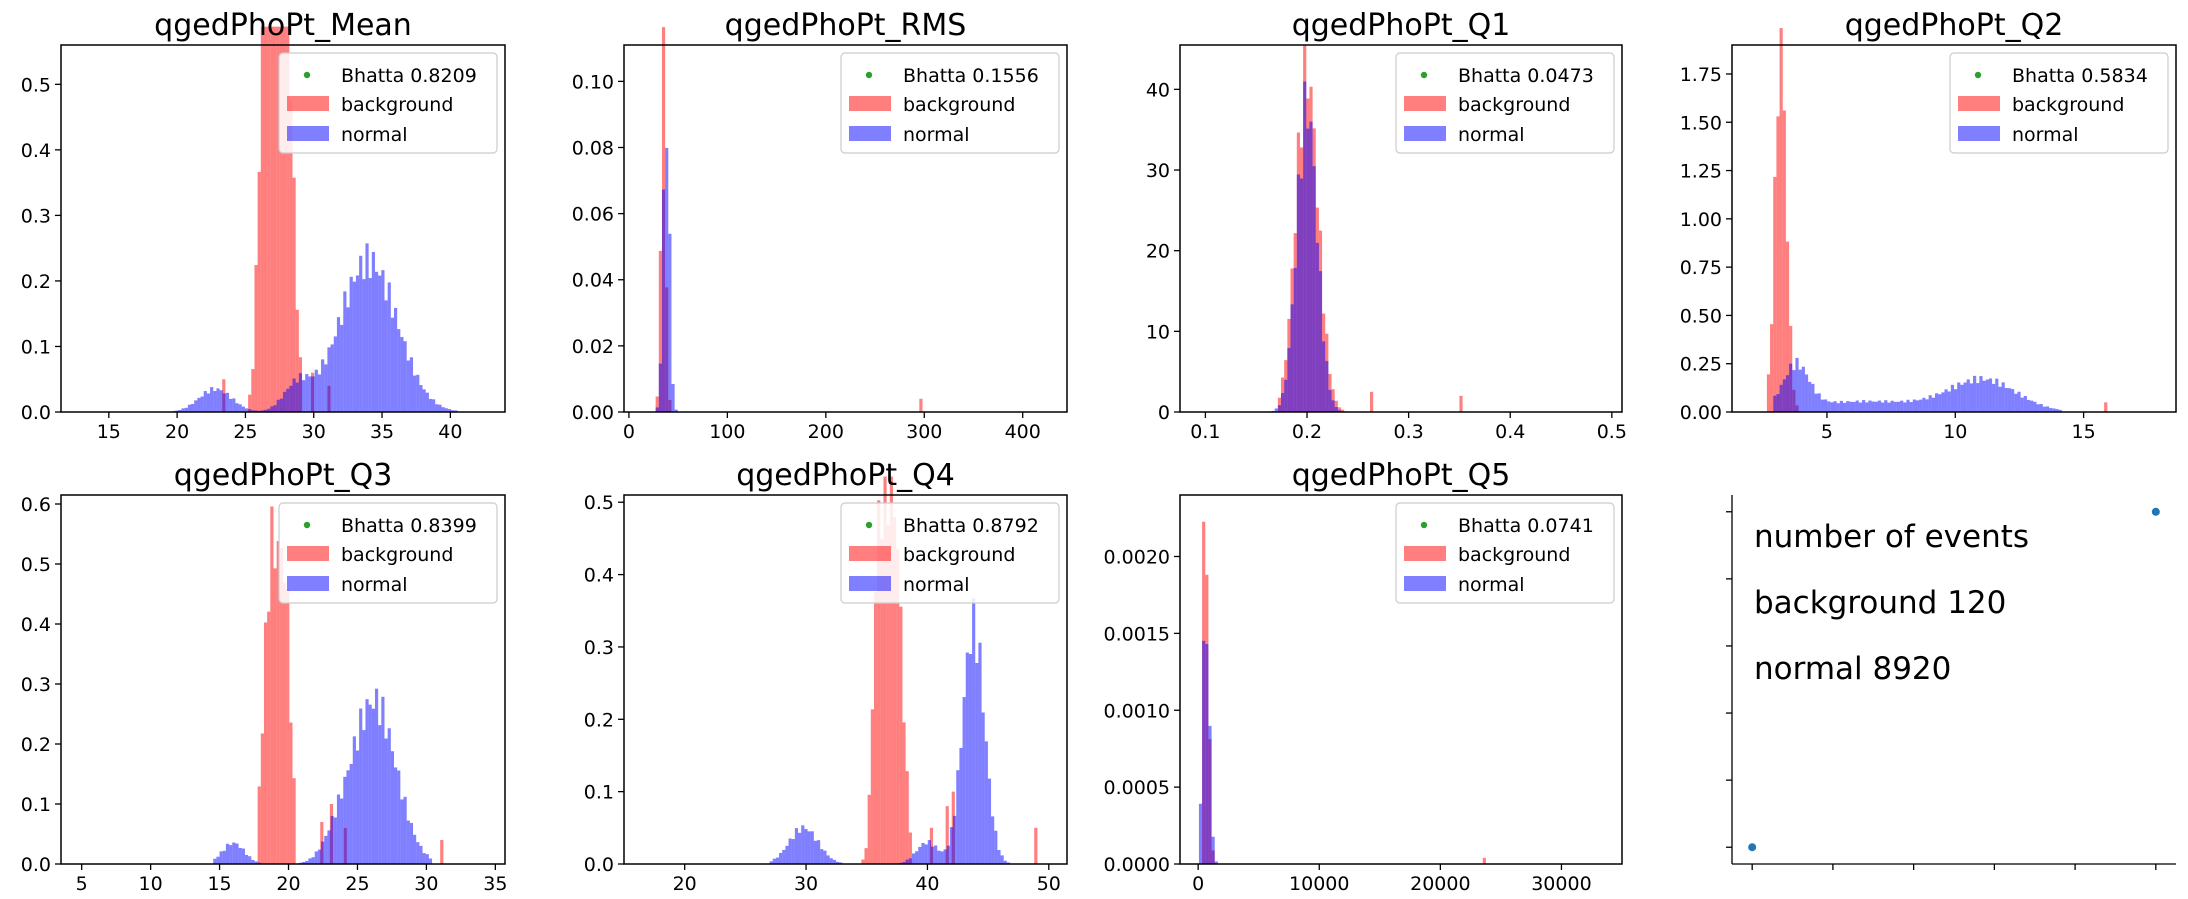 This screenshot has height=899, width=2188. Describe the element at coordinates (1505, 103) in the screenshot. I see `legend: Bhatta 0.0473 background normal` at that location.